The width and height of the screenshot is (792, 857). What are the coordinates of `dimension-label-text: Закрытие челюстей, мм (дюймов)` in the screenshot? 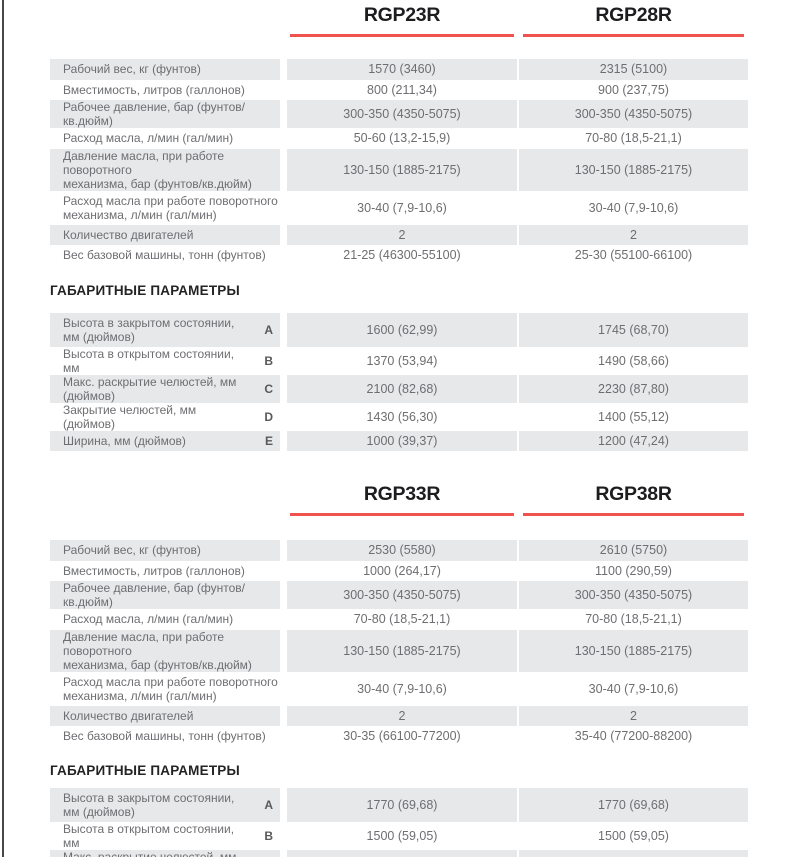 It's located at (130, 416).